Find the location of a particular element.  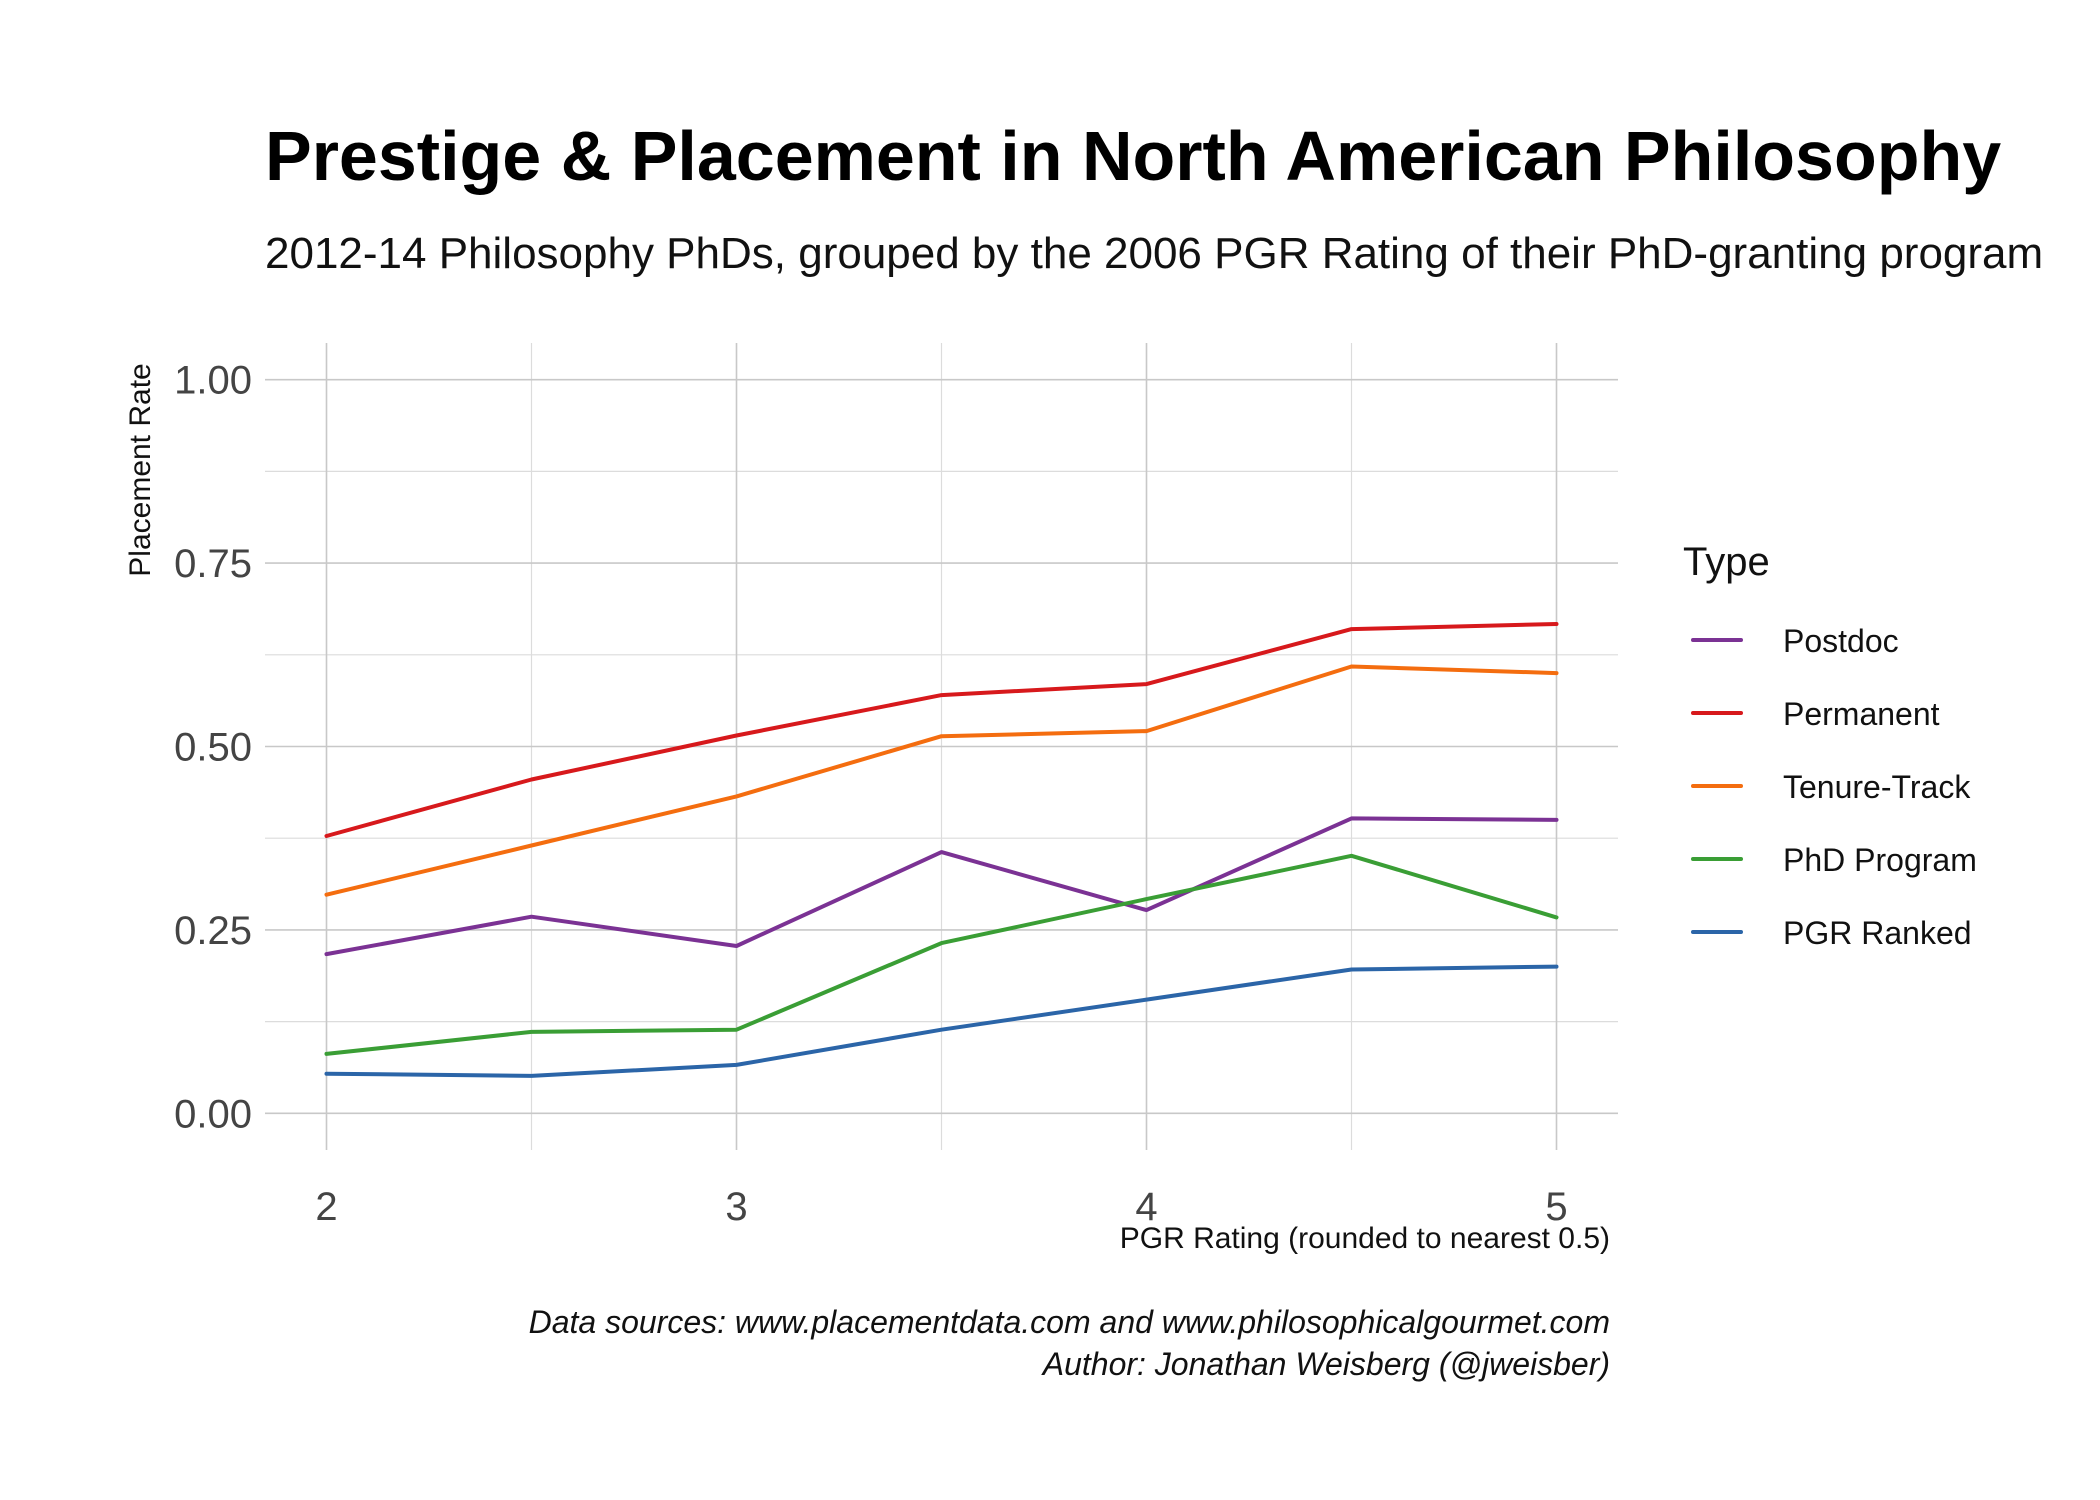

y-tick-label: 0.25 is located at coordinates (213, 931).